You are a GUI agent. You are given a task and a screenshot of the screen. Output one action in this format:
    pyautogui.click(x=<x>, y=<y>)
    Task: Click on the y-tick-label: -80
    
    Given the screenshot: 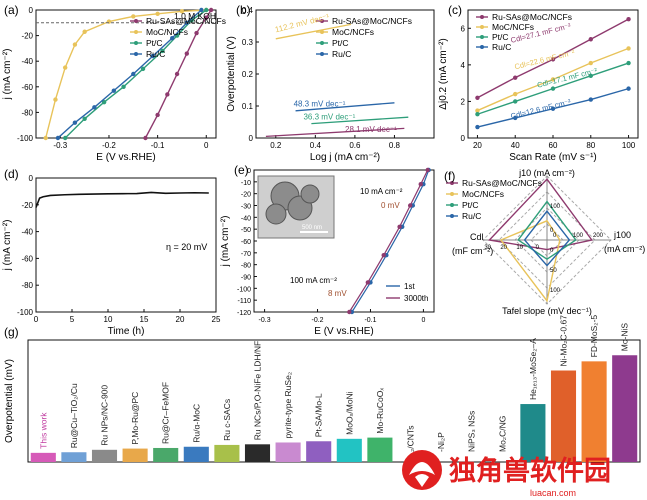 What is the action you would take?
    pyautogui.click(x=27, y=285)
    